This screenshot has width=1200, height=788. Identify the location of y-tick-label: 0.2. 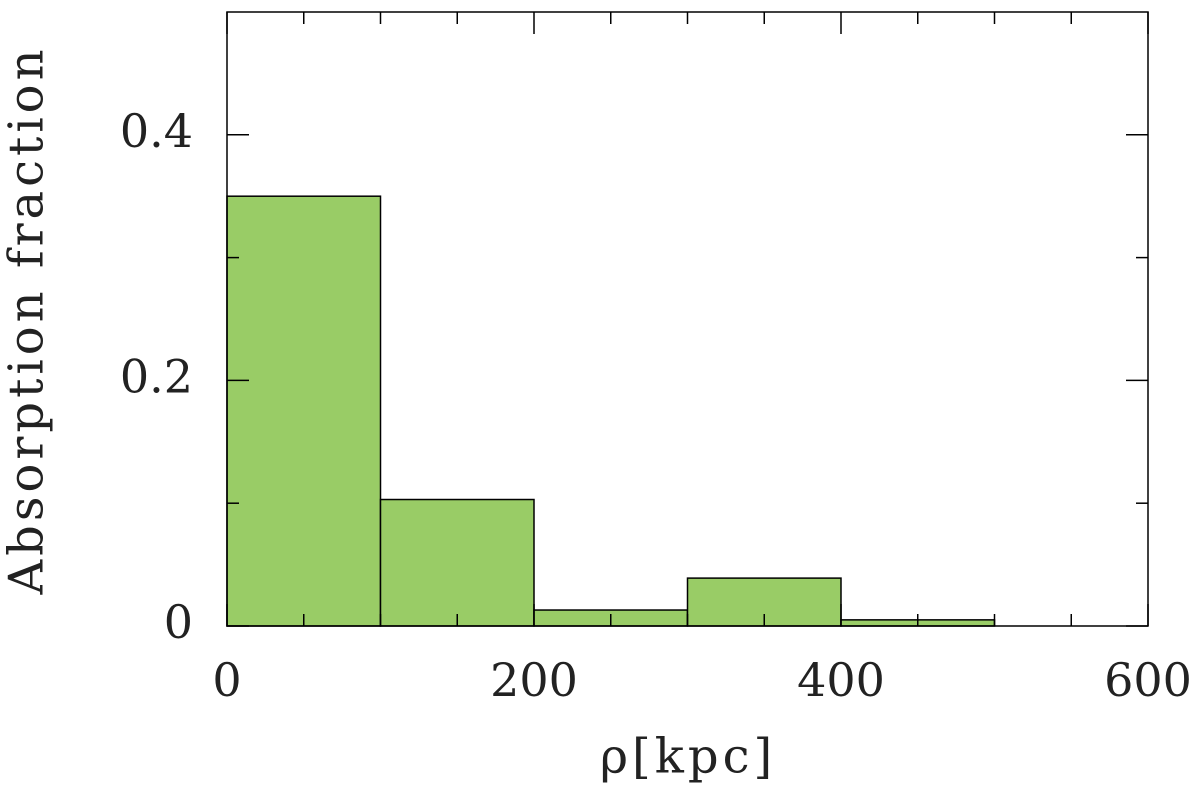
(156, 376).